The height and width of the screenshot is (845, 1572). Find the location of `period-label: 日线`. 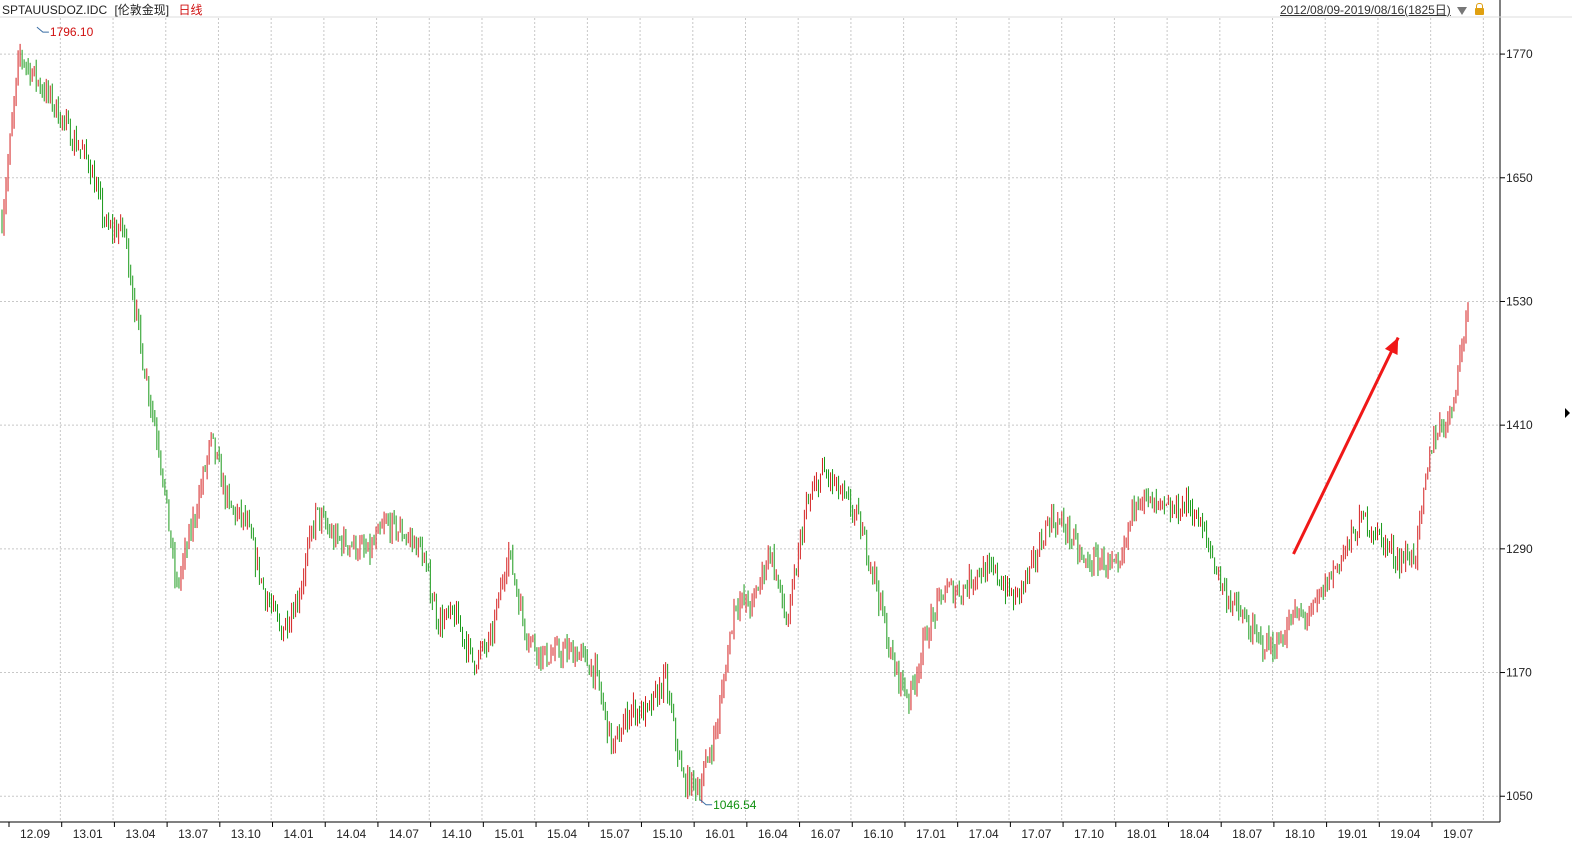

period-label: 日线 is located at coordinates (190, 10).